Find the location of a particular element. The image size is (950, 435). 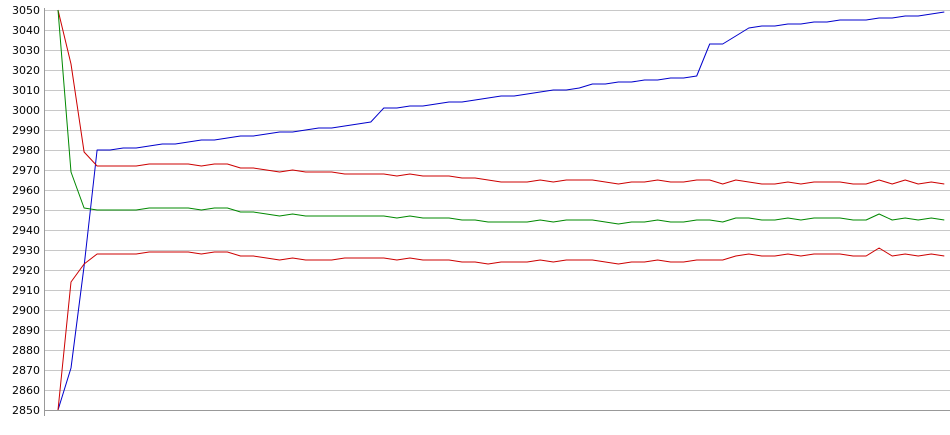

y-tick-label: 3000 is located at coordinates (26, 110).